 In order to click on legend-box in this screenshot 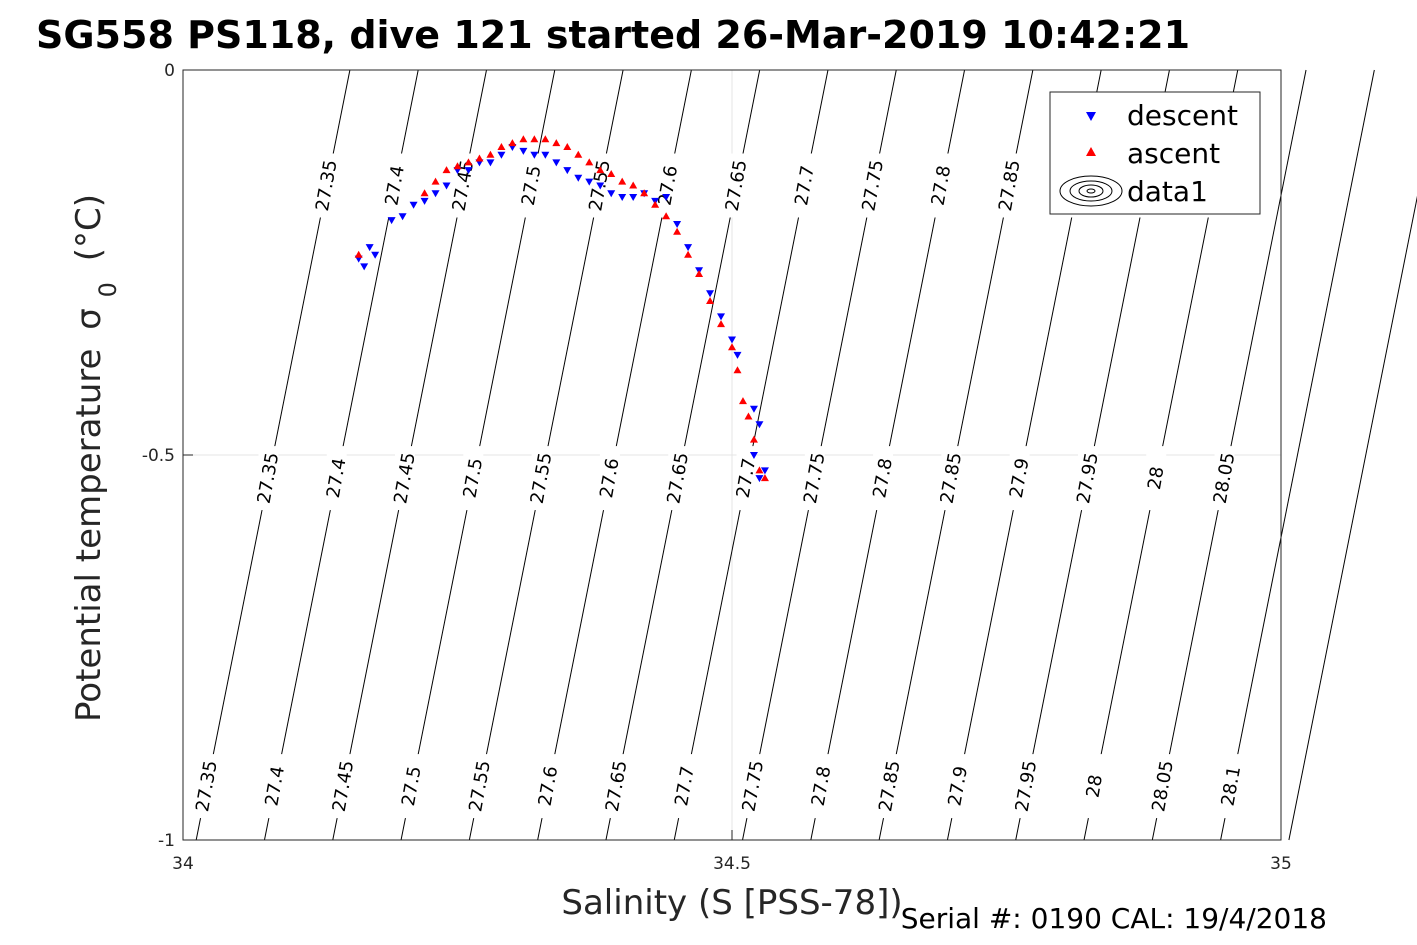, I will do `click(1155, 153)`.